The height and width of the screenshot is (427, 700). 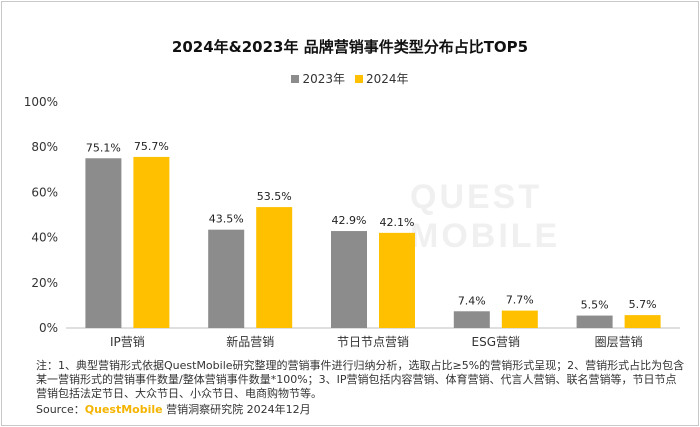 I want to click on data-label: 75.7%, so click(x=151, y=146).